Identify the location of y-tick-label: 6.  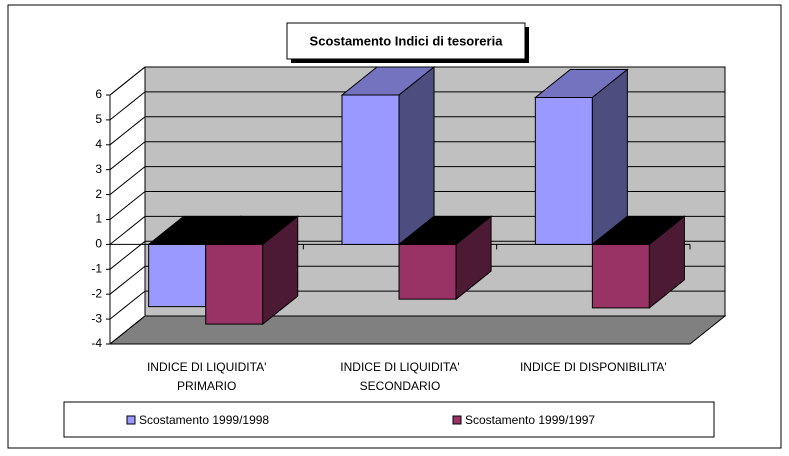
(98, 94).